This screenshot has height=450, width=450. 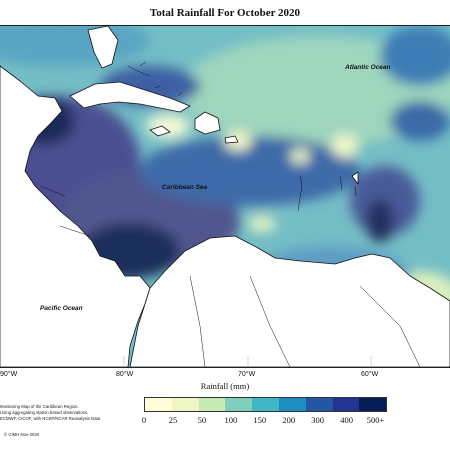 What do you see at coordinates (103, 47) in the screenshot?
I see `florida-peninsula` at bounding box center [103, 47].